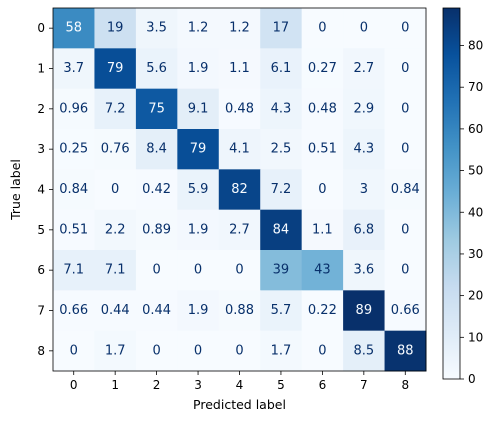 Image resolution: width=498 pixels, height=432 pixels. Describe the element at coordinates (73, 68) in the screenshot. I see `heatmap-cell-label-1-0: 3.7` at that location.